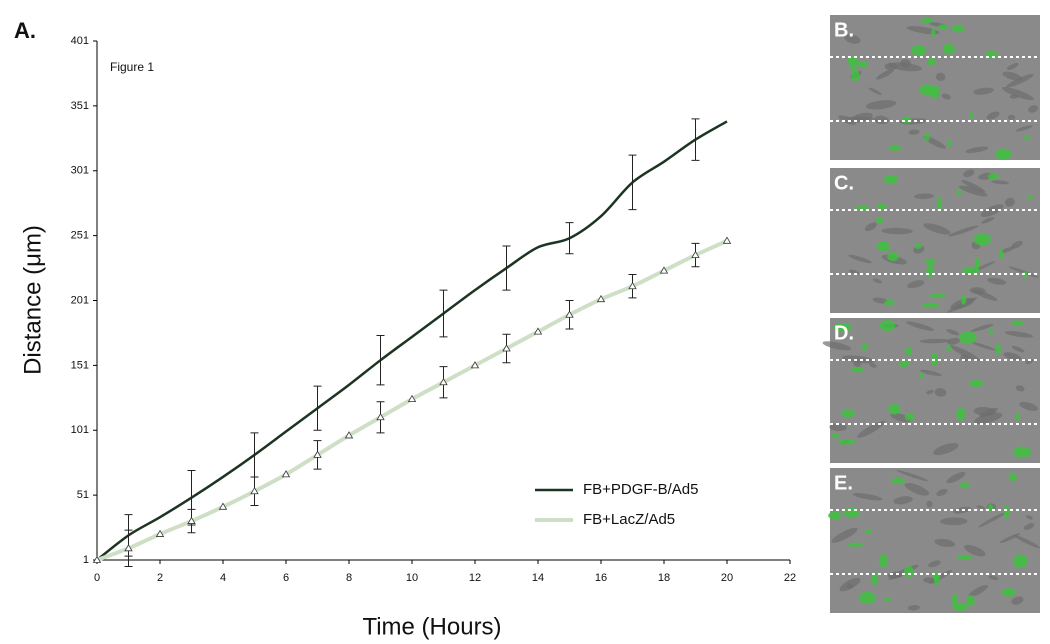  What do you see at coordinates (431, 626) in the screenshot?
I see `x-axis-label: Time (Hours)` at bounding box center [431, 626].